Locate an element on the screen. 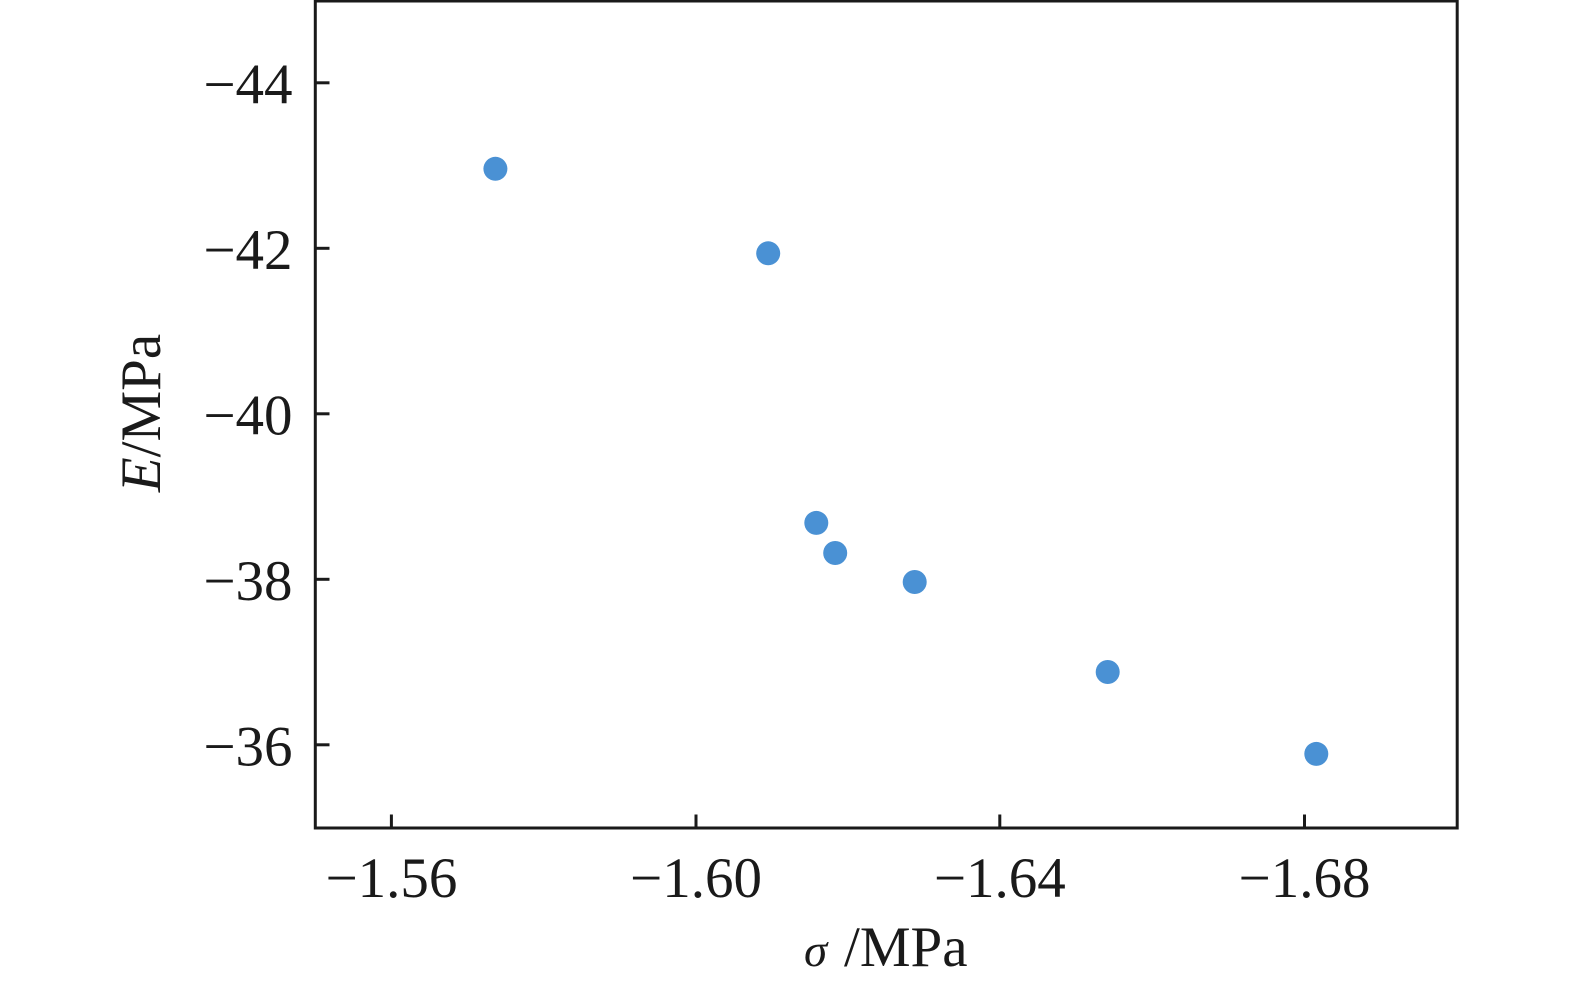 The image size is (1575, 984). svg-text: −40 is located at coordinates (247, 416).